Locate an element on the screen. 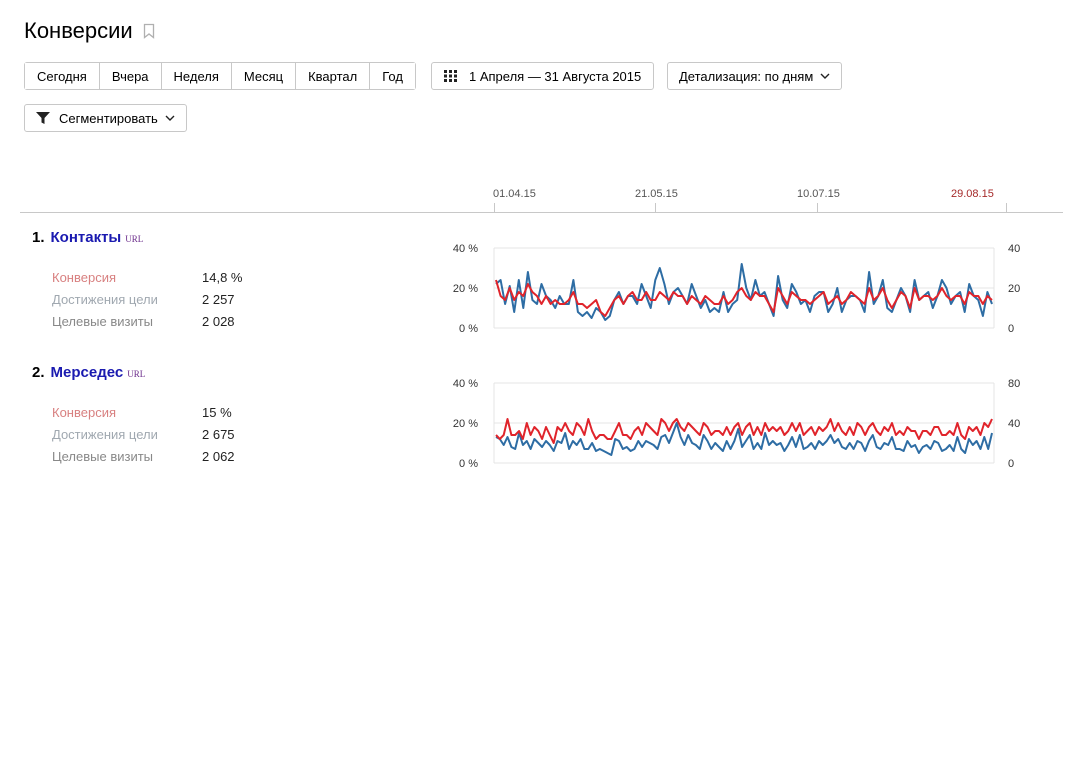 Image resolution: width=1080 pixels, height=783 pixels. period-yesterday-button: Вчера is located at coordinates (130, 76).